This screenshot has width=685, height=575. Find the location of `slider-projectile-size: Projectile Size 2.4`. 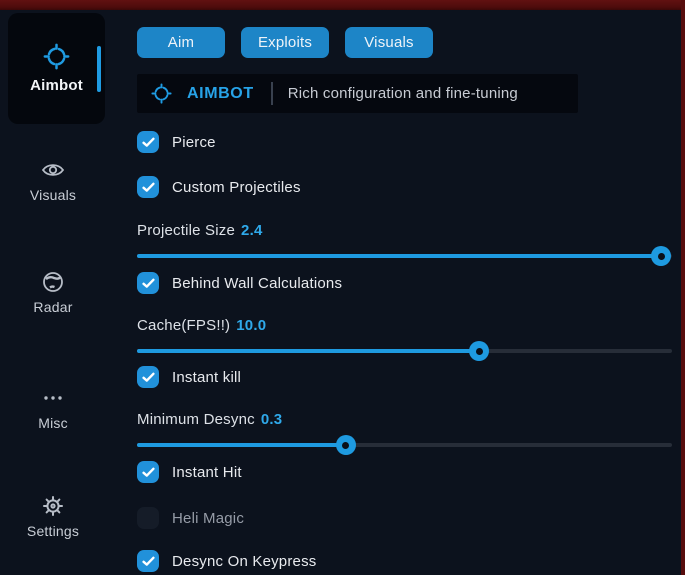

slider-projectile-size: Projectile Size 2.4 is located at coordinates (404, 247).